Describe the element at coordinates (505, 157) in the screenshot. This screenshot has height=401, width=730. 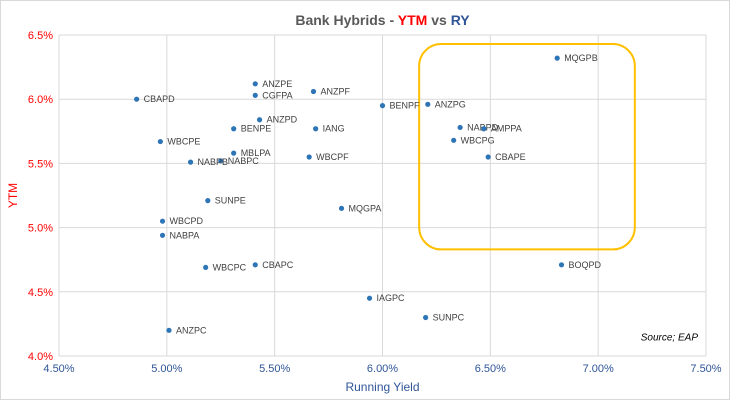
I see `data-point: CBAPE` at that location.